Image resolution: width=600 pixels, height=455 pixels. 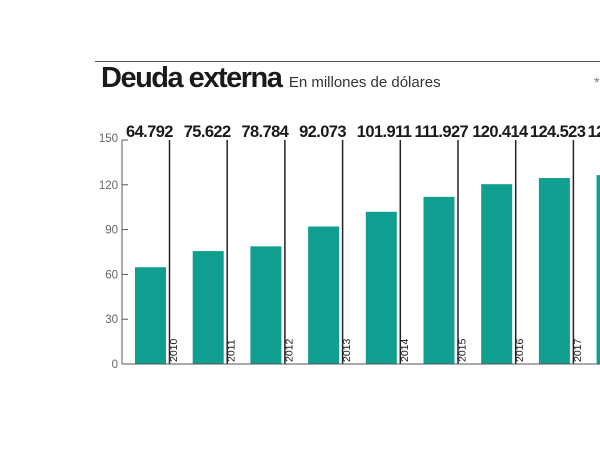 What do you see at coordinates (115, 365) in the screenshot?
I see `y-tick-label: 0` at bounding box center [115, 365].